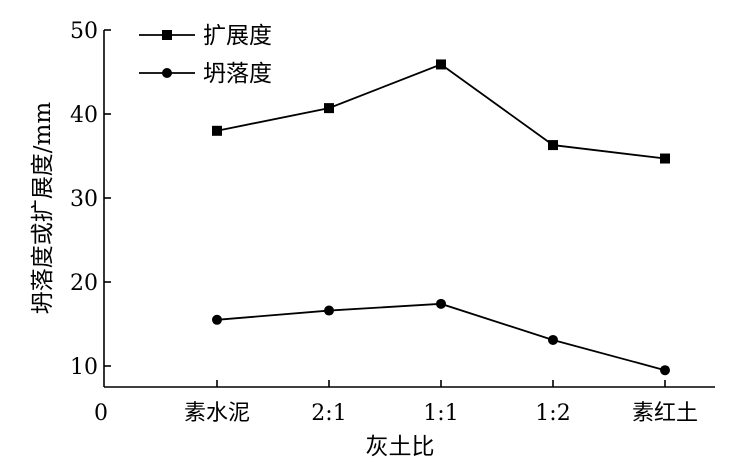 This screenshot has width=742, height=474. Describe the element at coordinates (84, 115) in the screenshot. I see `y-tick-label: 40` at that location.